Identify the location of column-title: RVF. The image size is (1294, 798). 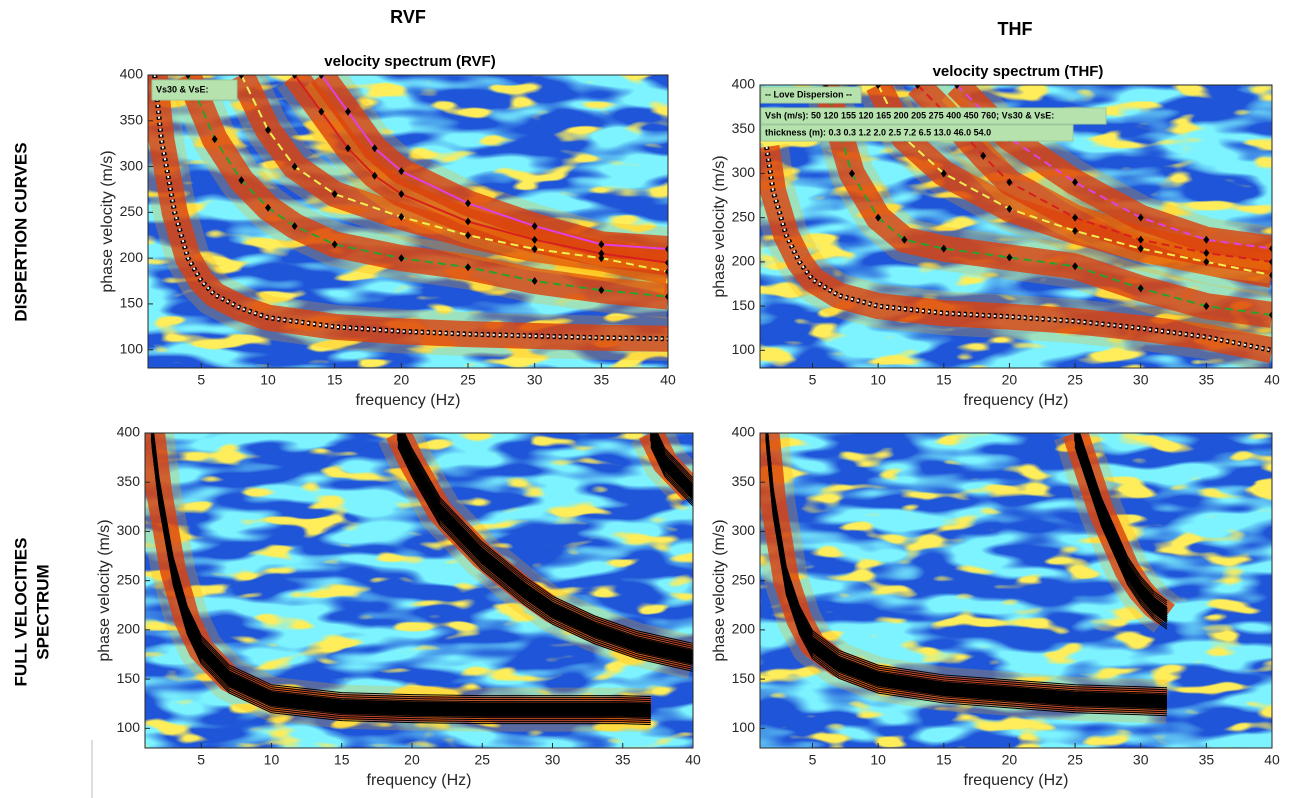
(408, 17).